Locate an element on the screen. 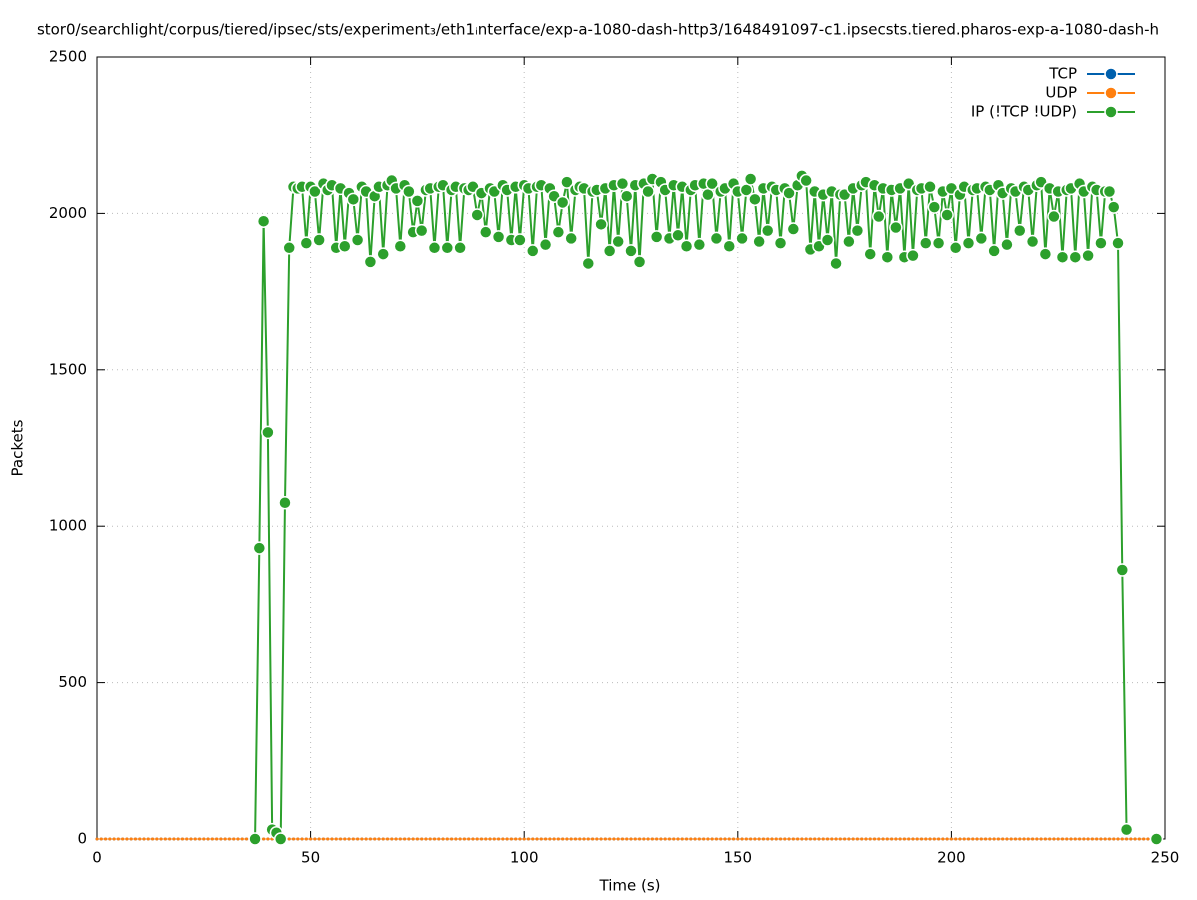 Image resolution: width=1197 pixels, height=900 pixels. y-tick-label: 0 is located at coordinates (82, 839).